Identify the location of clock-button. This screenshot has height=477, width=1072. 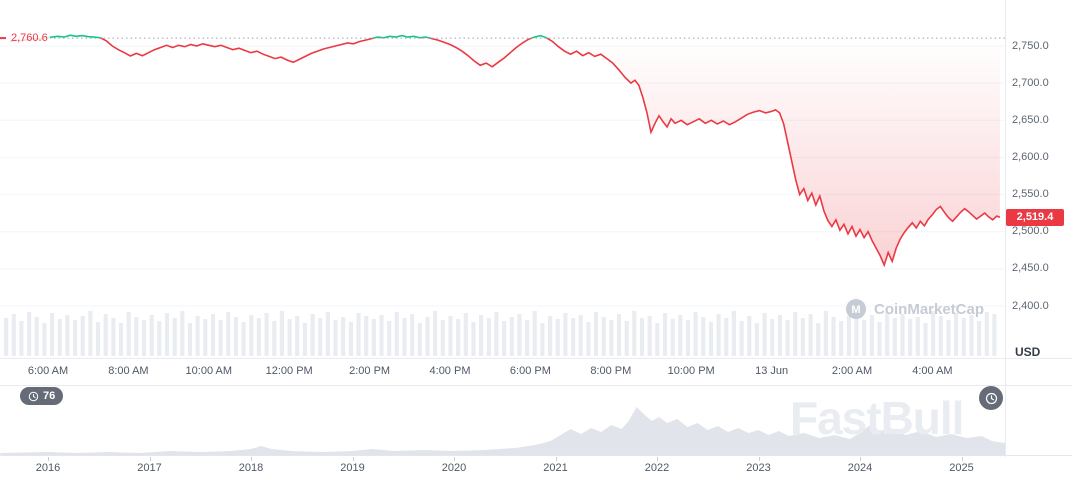
(991, 398).